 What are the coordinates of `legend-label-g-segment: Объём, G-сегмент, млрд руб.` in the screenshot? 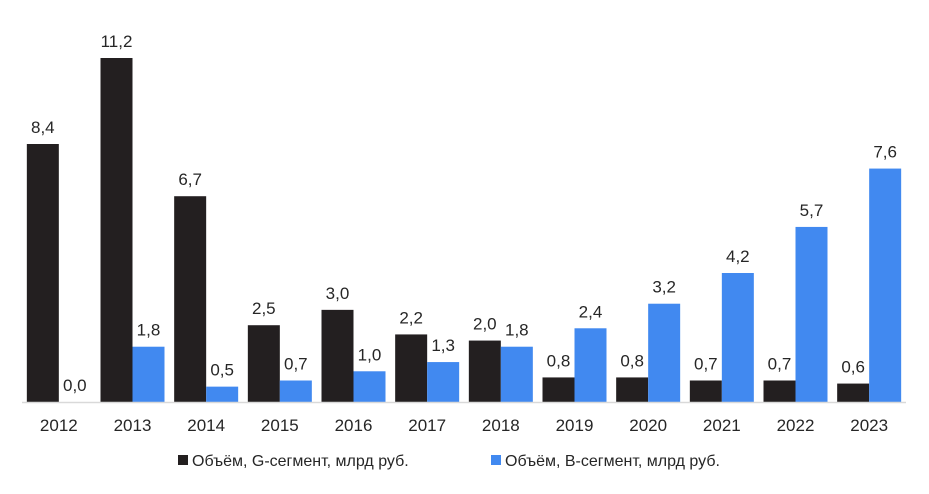 It's located at (300, 461).